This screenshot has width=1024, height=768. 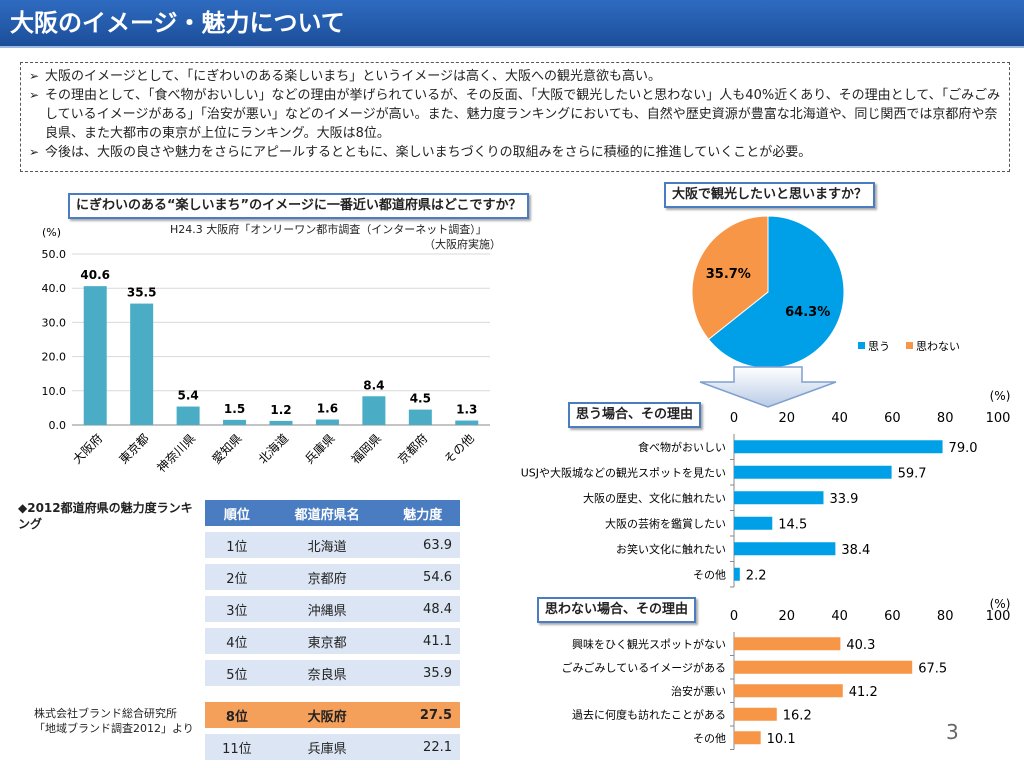 I want to click on sightseeing-pie-chart: 64.3% 35.7% 思う 思わない, so click(x=825, y=292).